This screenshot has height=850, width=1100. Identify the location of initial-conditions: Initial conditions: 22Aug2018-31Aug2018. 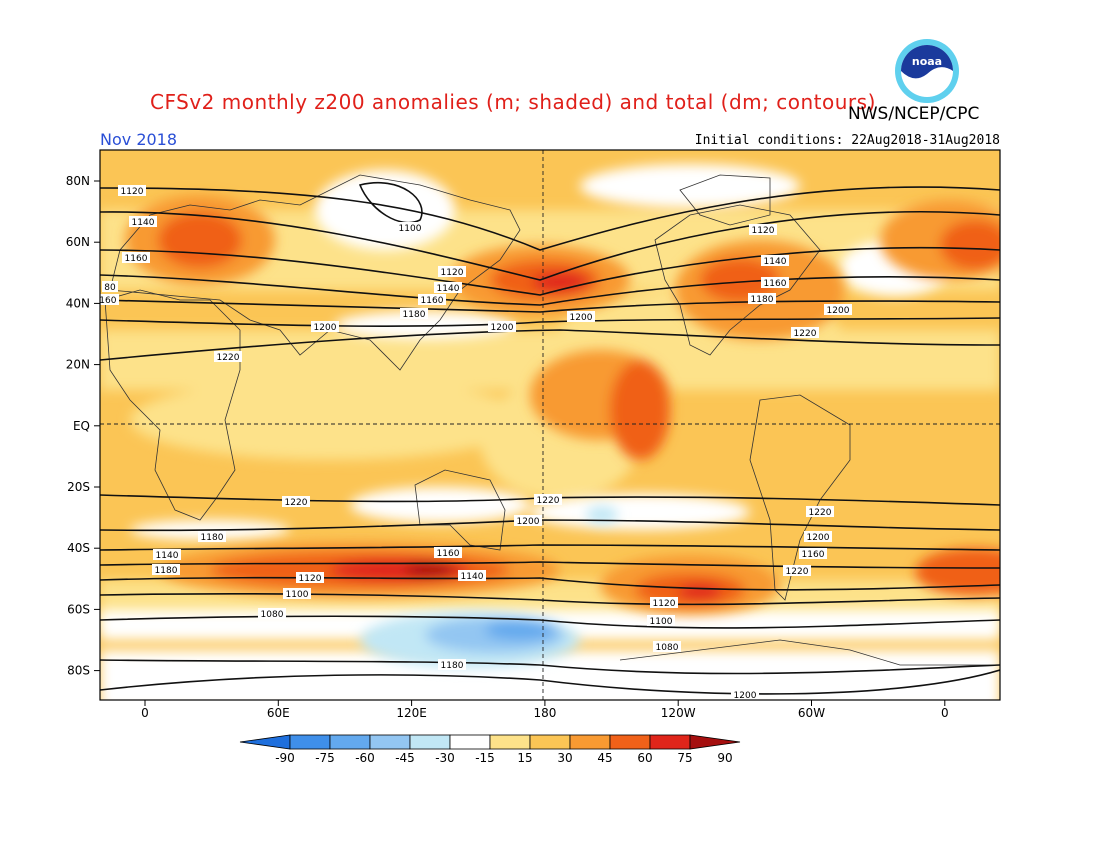
(847, 140).